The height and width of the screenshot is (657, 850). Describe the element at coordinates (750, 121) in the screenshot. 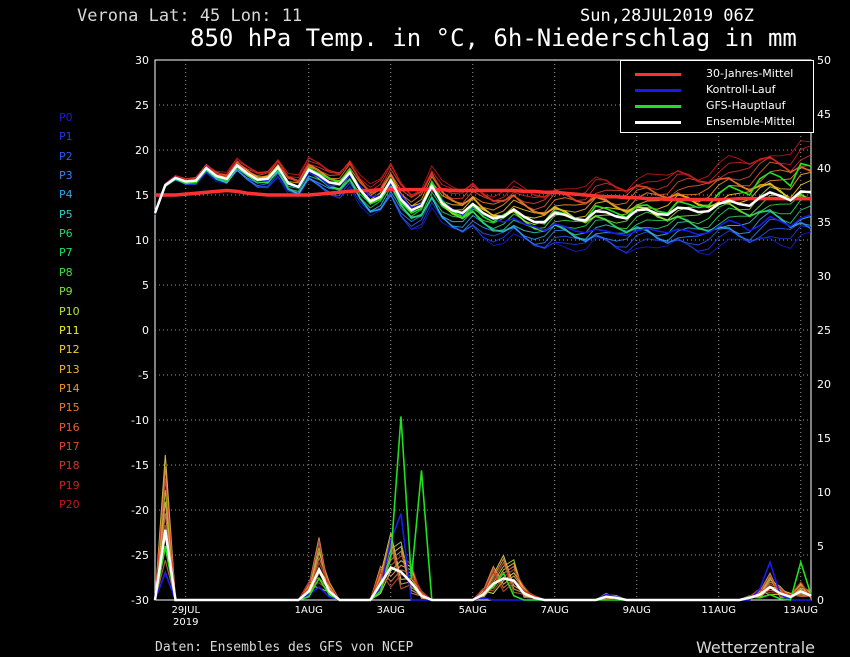

I see `legend-label: Ensemble-Mittel` at that location.